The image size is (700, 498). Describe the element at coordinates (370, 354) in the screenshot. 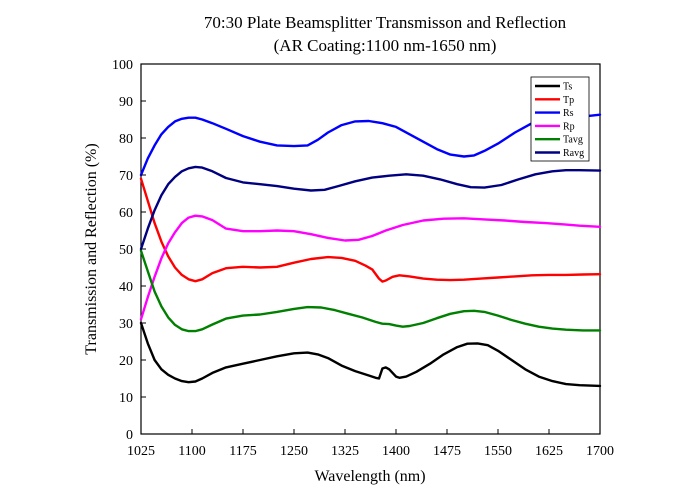

I see `series-line-ts` at that location.